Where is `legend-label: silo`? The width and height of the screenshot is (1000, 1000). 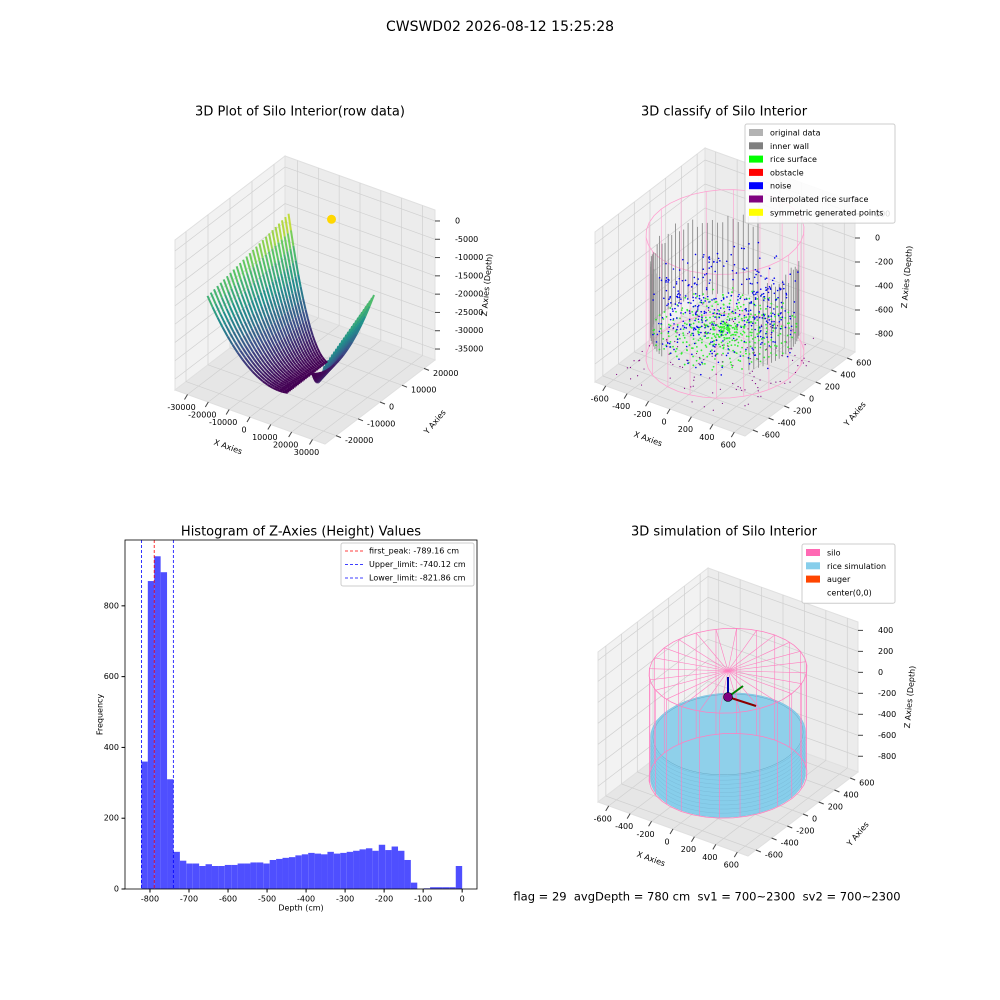
legend-label: silo is located at coordinates (834, 553).